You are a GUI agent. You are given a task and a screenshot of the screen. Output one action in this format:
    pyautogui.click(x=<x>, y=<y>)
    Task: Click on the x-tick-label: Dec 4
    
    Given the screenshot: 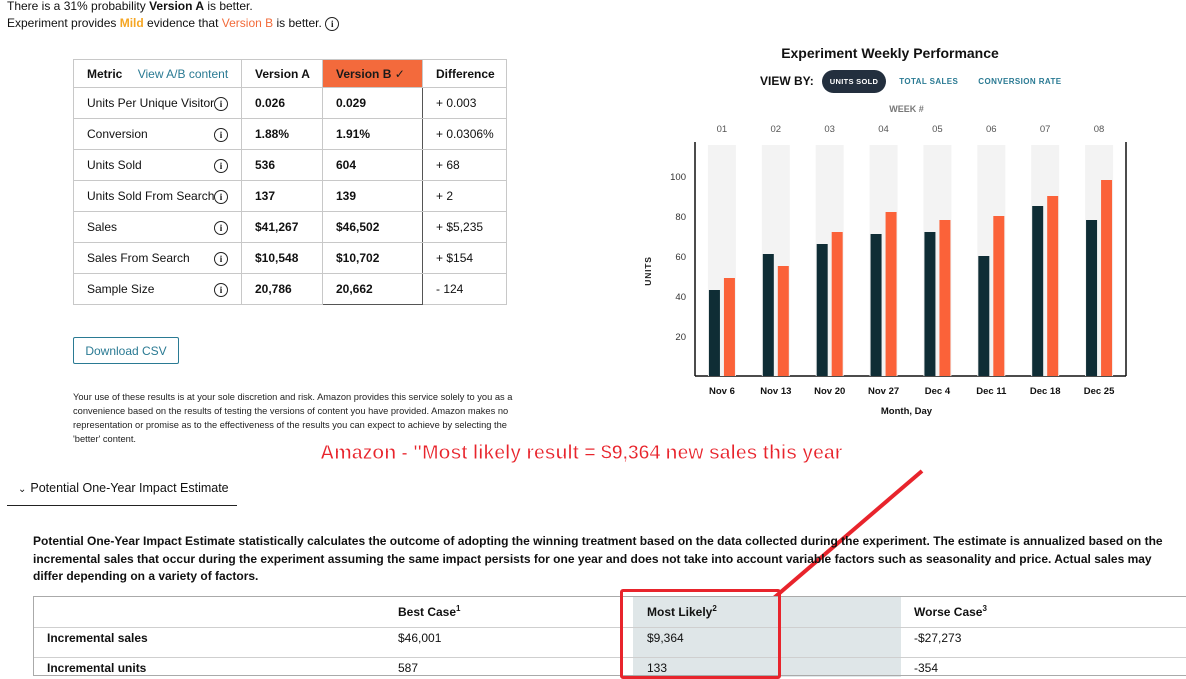 What is the action you would take?
    pyautogui.click(x=938, y=391)
    